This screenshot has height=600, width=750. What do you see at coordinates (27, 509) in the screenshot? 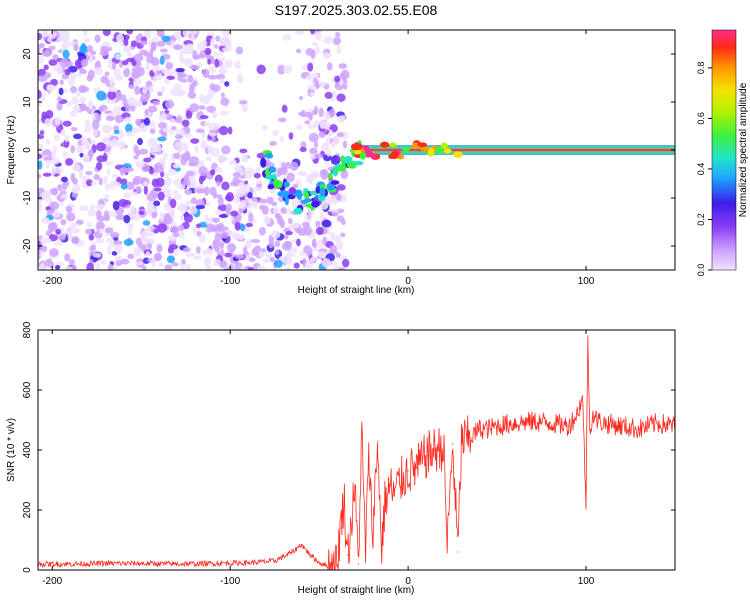
I see `snr-y-tick-label: 200` at bounding box center [27, 509].